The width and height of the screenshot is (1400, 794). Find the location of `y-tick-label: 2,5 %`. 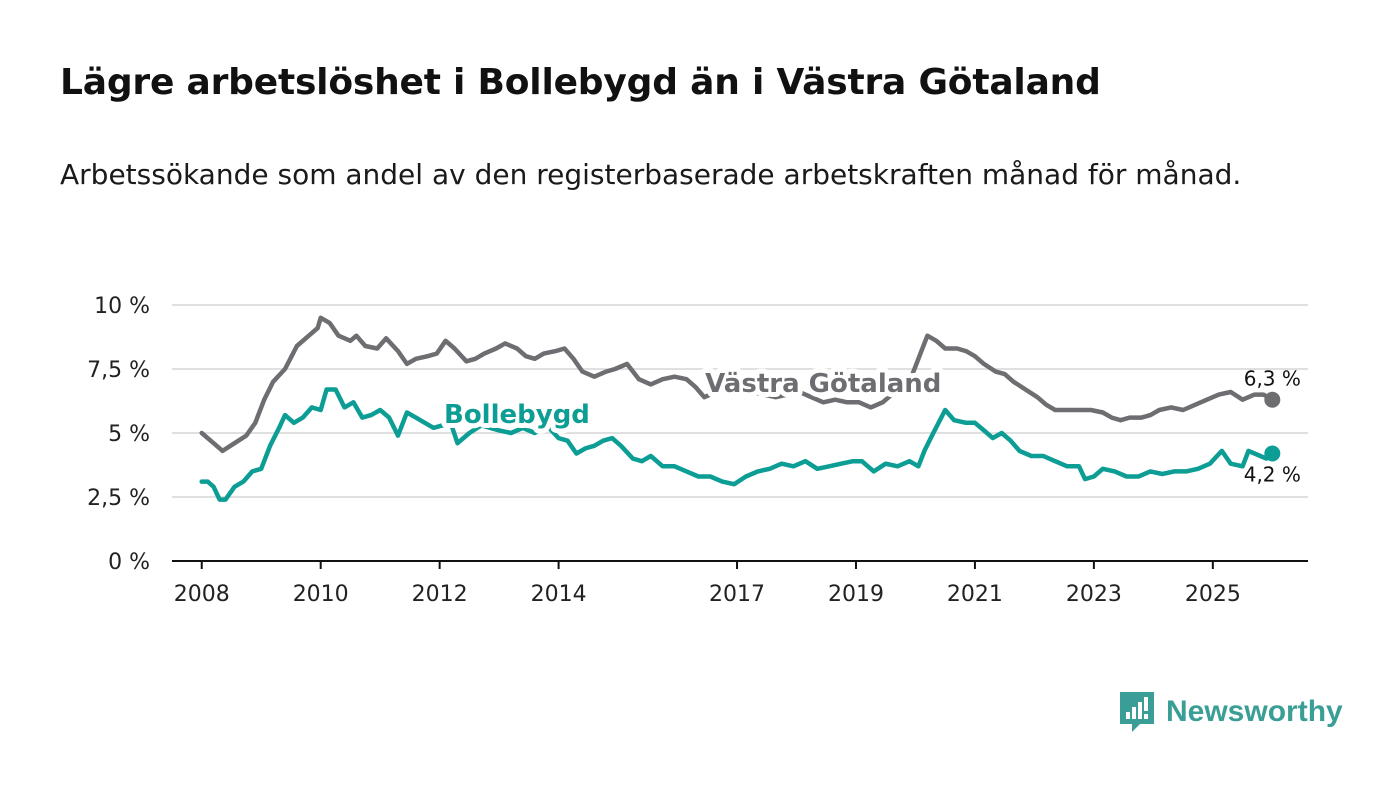

y-tick-label: 2,5 % is located at coordinates (118, 498).